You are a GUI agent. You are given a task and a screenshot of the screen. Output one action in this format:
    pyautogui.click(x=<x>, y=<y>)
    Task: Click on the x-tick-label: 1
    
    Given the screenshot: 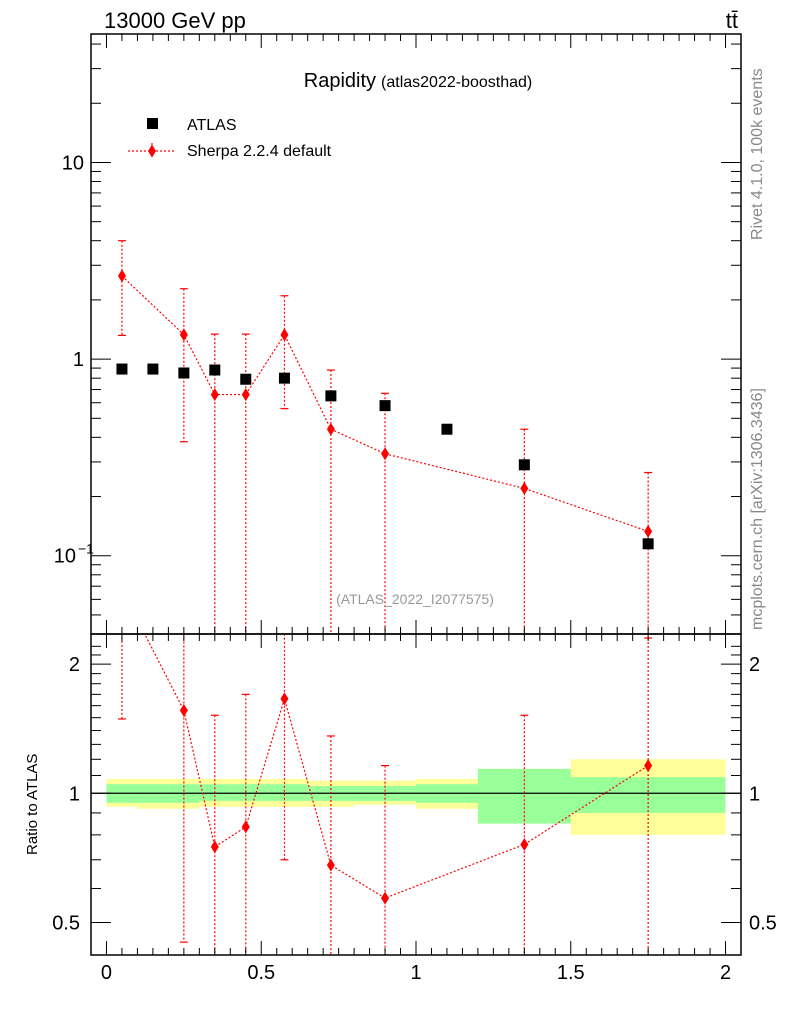 What is the action you would take?
    pyautogui.click(x=415, y=973)
    